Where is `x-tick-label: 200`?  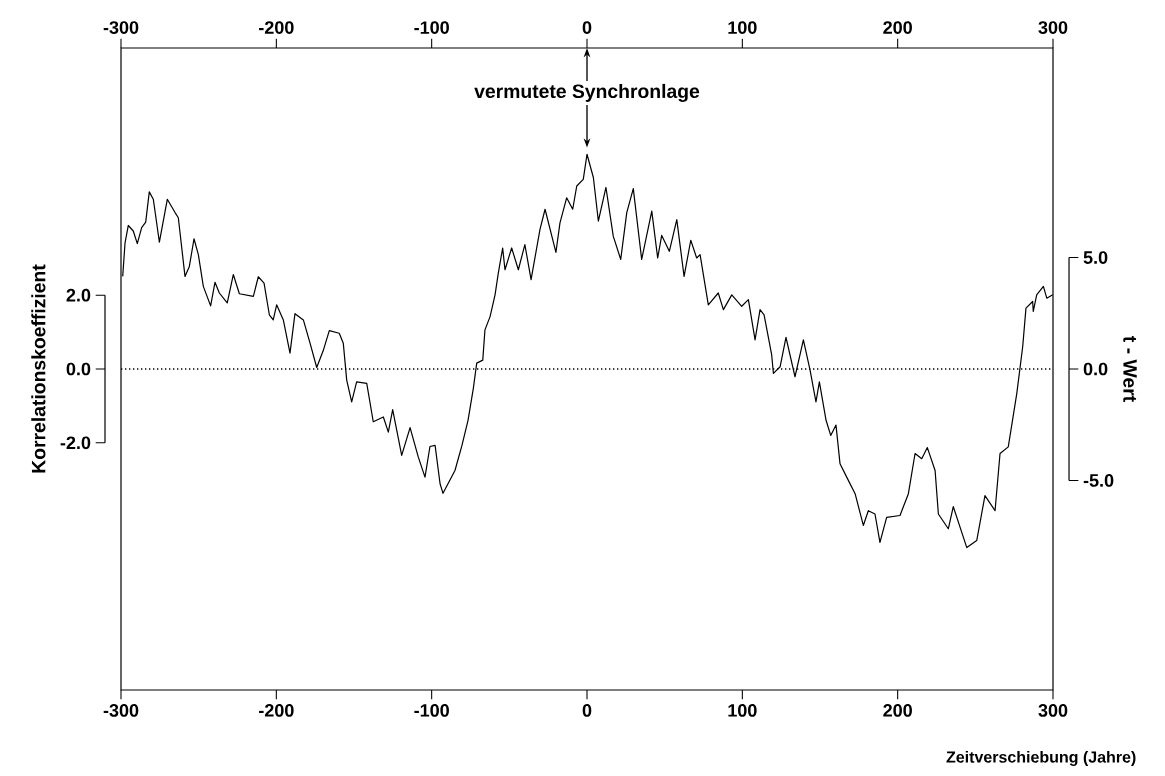 x-tick-label: 200 is located at coordinates (897, 710).